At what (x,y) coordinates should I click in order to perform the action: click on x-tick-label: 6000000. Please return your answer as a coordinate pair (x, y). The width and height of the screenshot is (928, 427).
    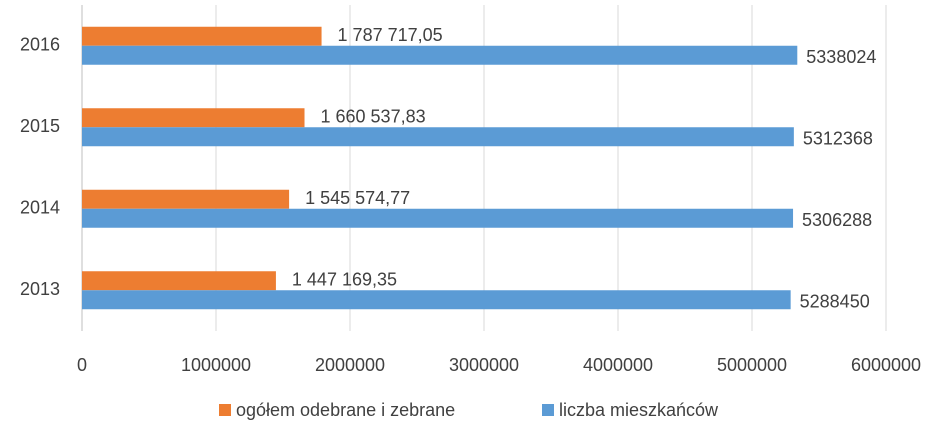
    Looking at the image, I should click on (886, 365).